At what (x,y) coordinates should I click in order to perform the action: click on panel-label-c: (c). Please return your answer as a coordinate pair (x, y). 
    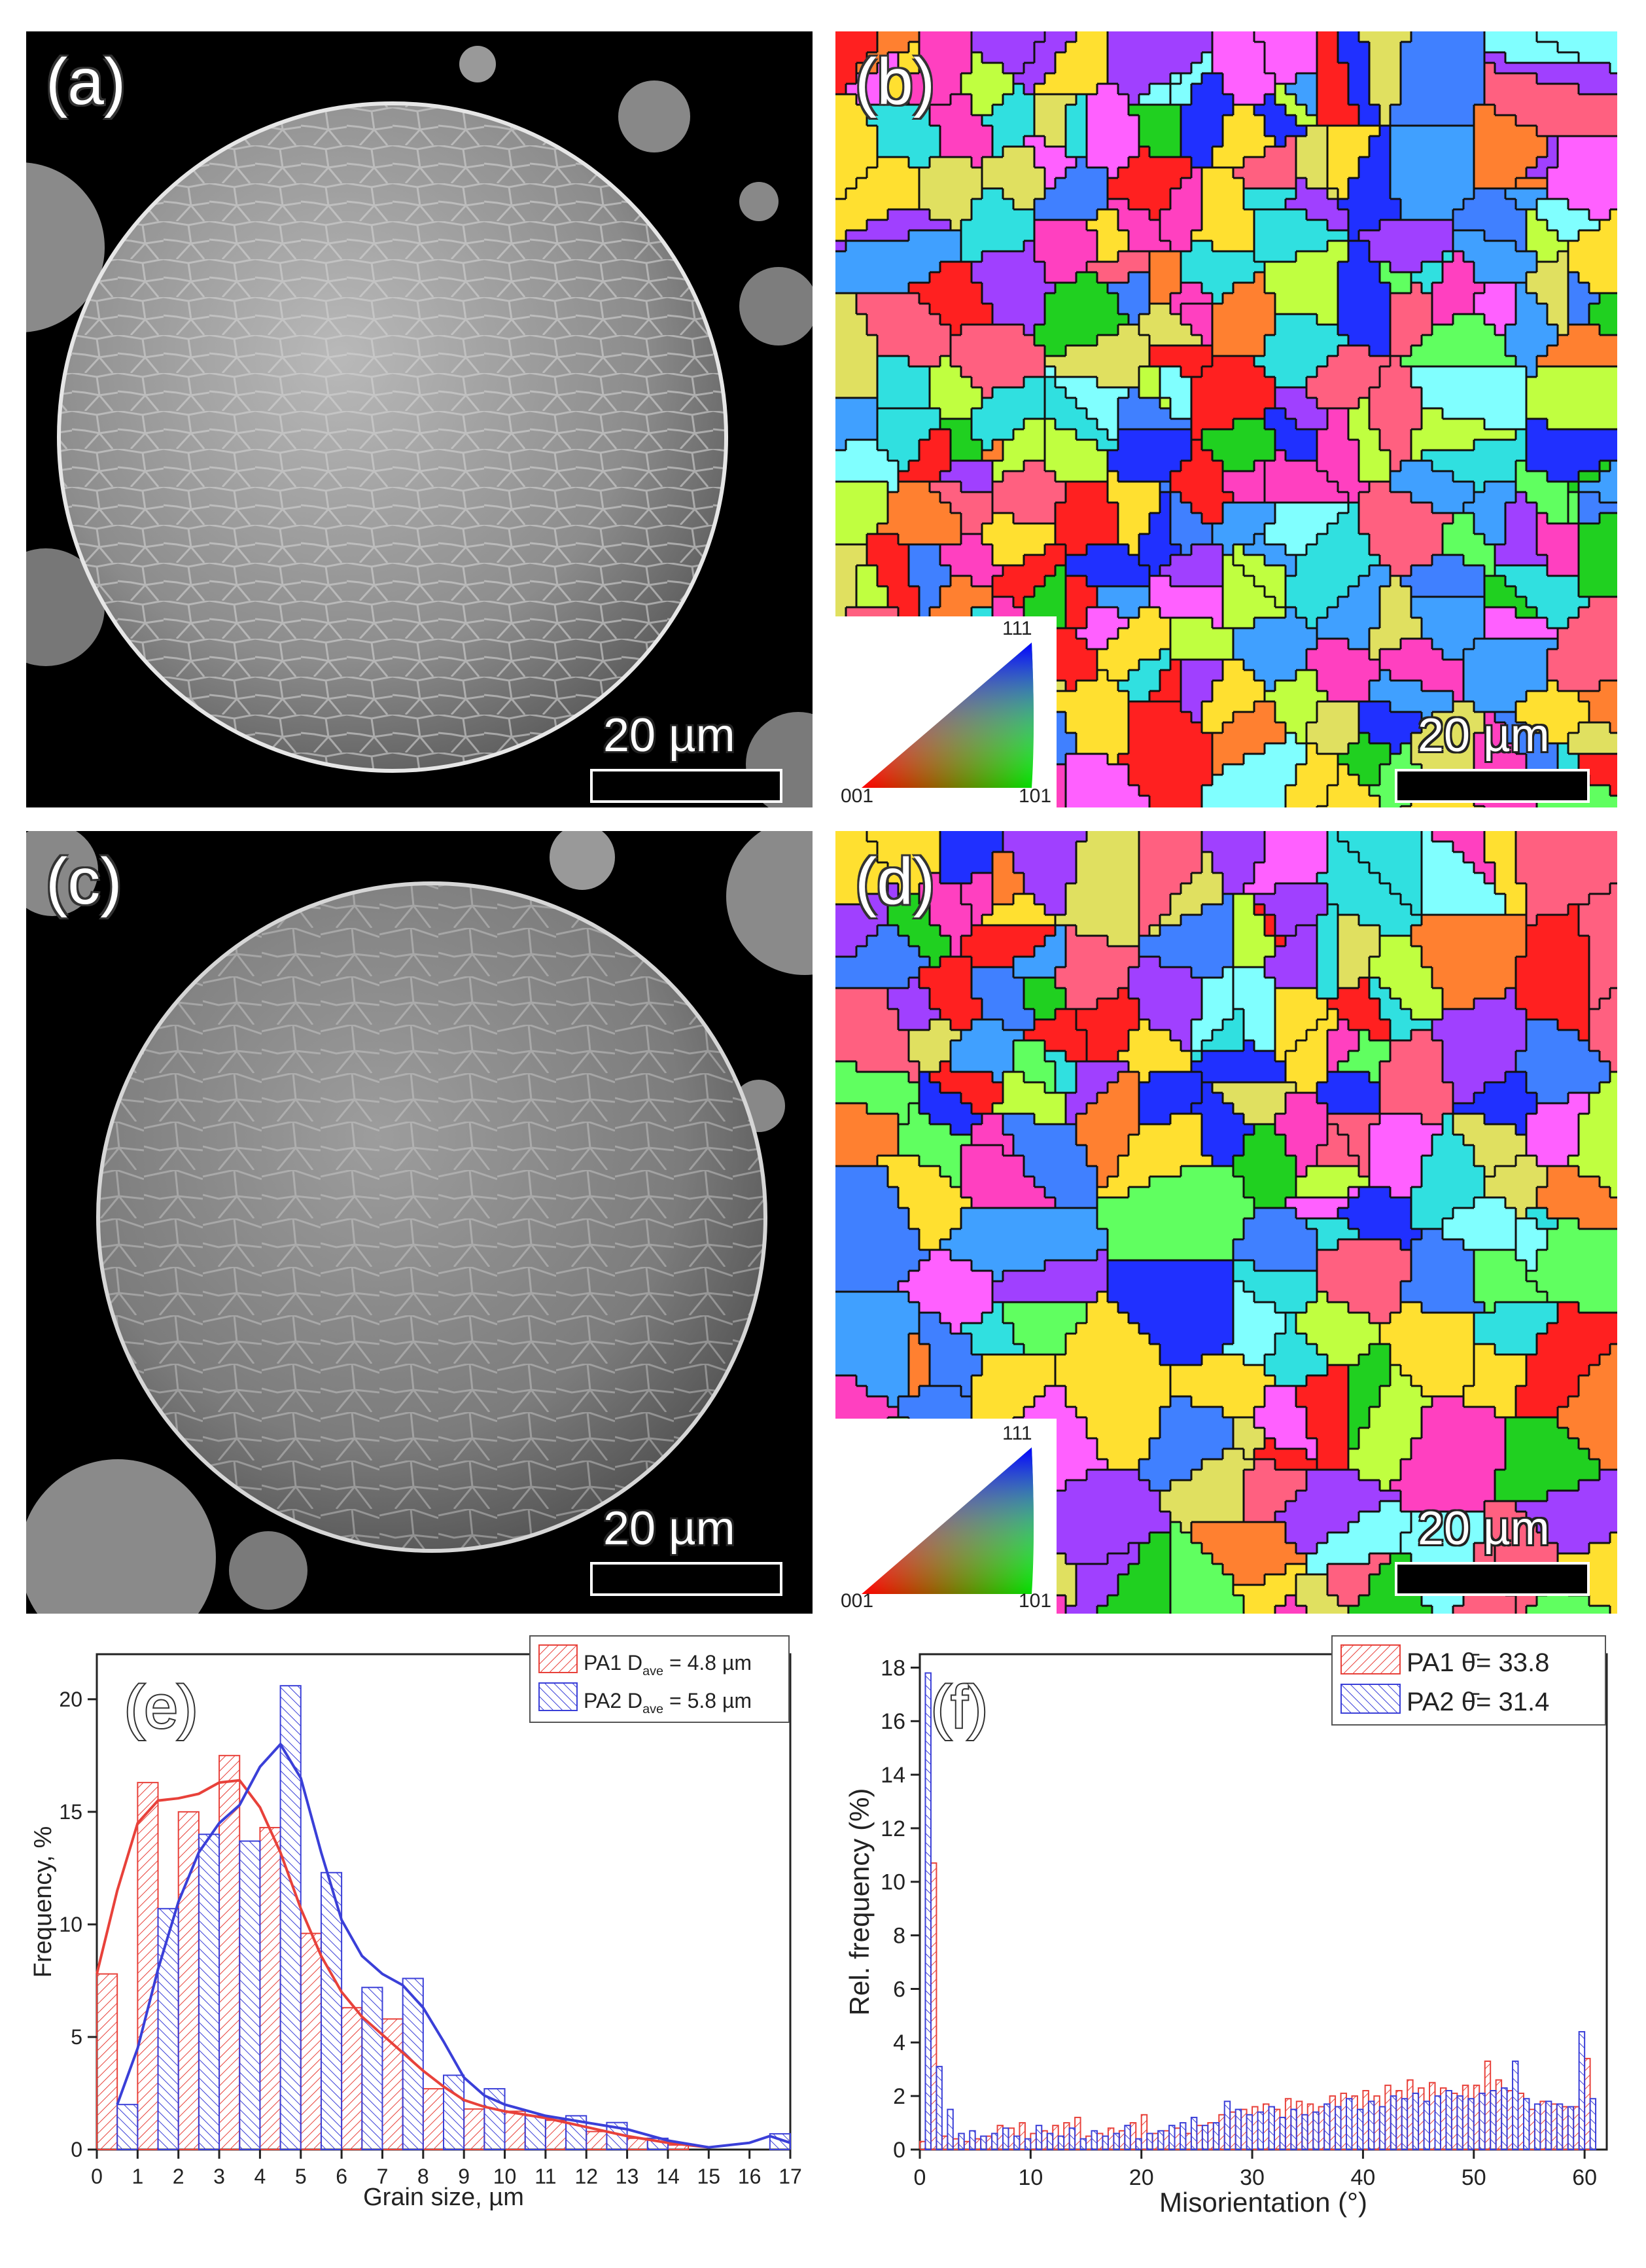
    Looking at the image, I should click on (84, 881).